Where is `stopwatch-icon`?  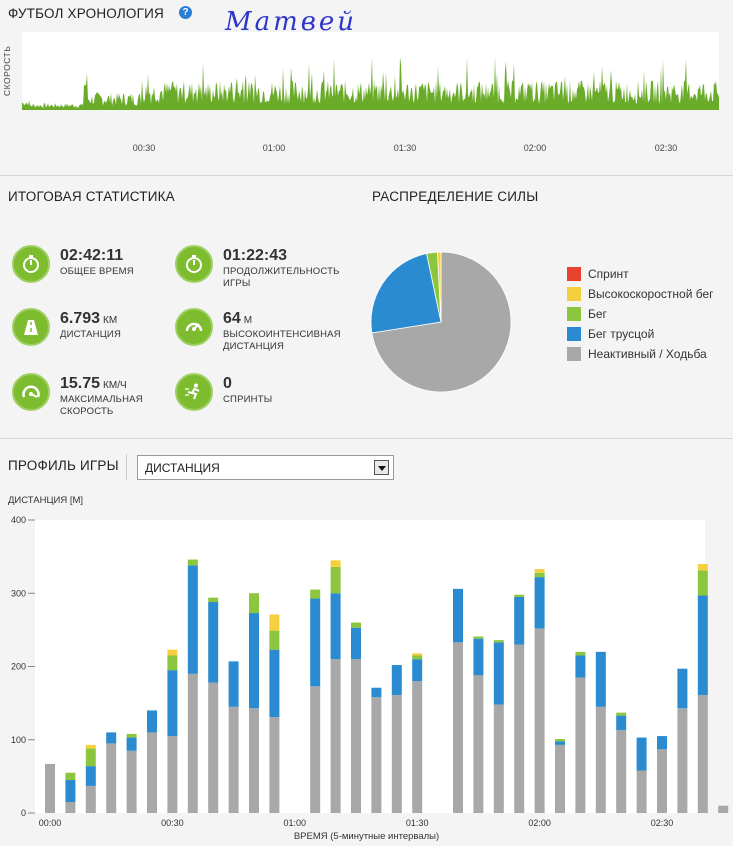 stopwatch-icon is located at coordinates (31, 264).